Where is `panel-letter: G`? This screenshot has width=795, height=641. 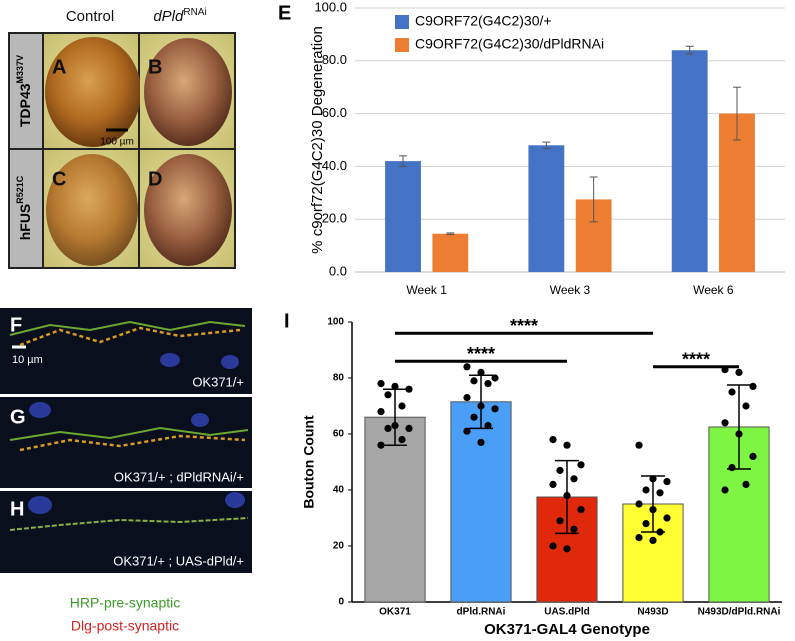
panel-letter: G is located at coordinates (18, 417).